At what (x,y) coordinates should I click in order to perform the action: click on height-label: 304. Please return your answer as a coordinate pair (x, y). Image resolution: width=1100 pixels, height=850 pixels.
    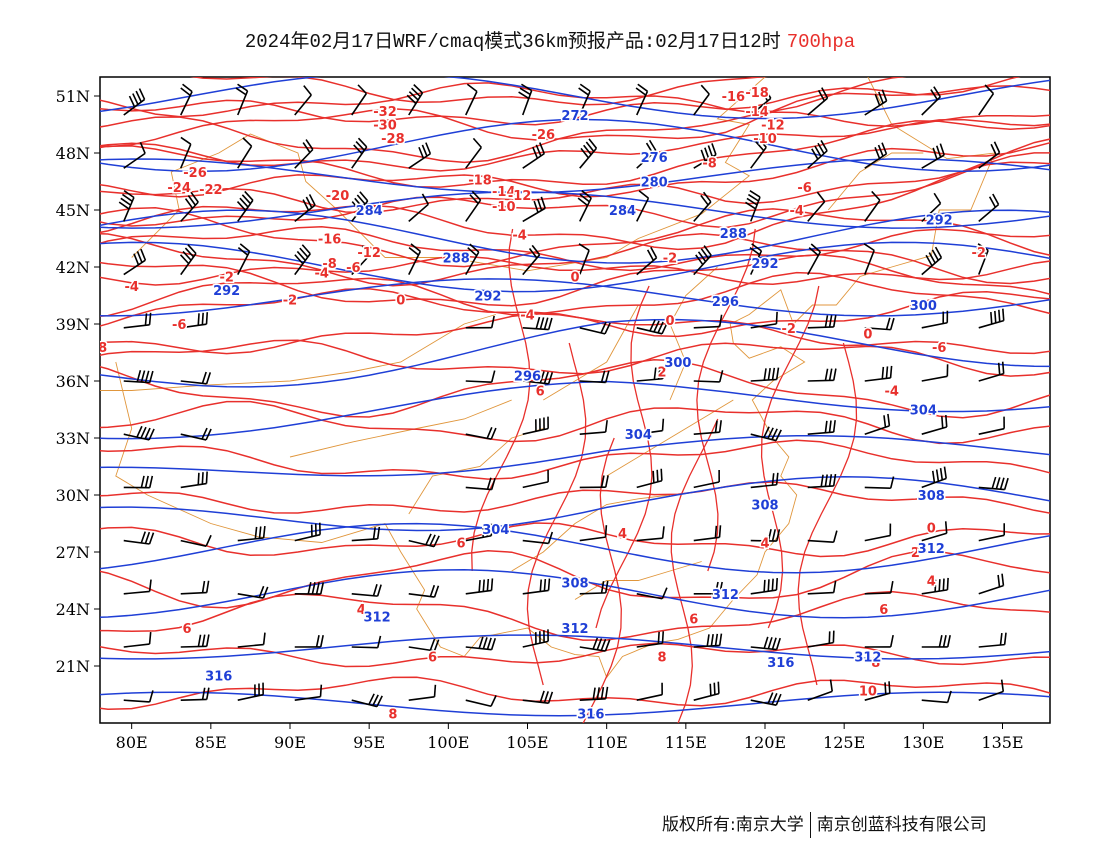
    Looking at the image, I should click on (638, 435).